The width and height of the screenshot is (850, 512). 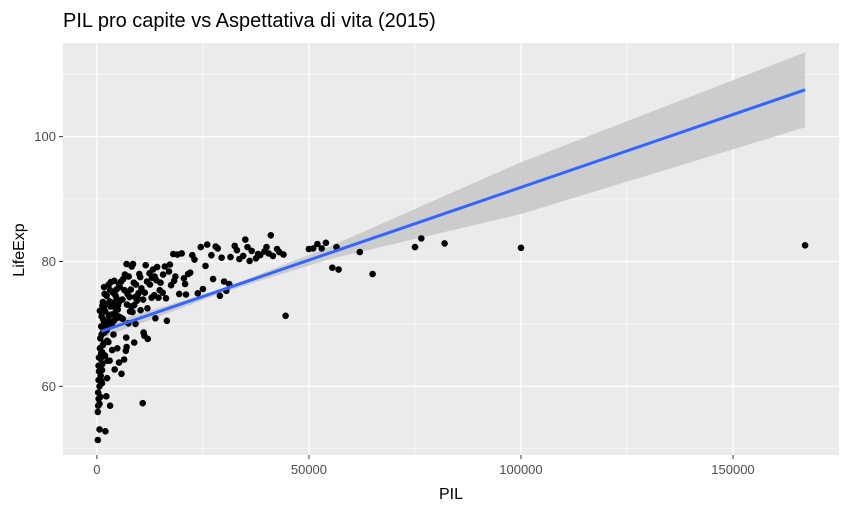 I want to click on y-axis: 60 80 100, so click(x=48, y=261).